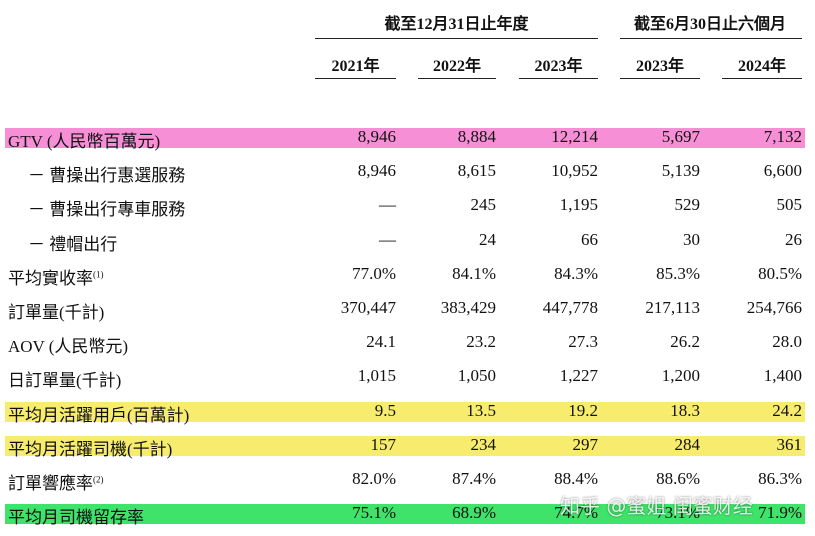 This screenshot has width=815, height=536. Describe the element at coordinates (107, 210) in the screenshot. I see `row-label: － 曹操出行專車服務` at that location.